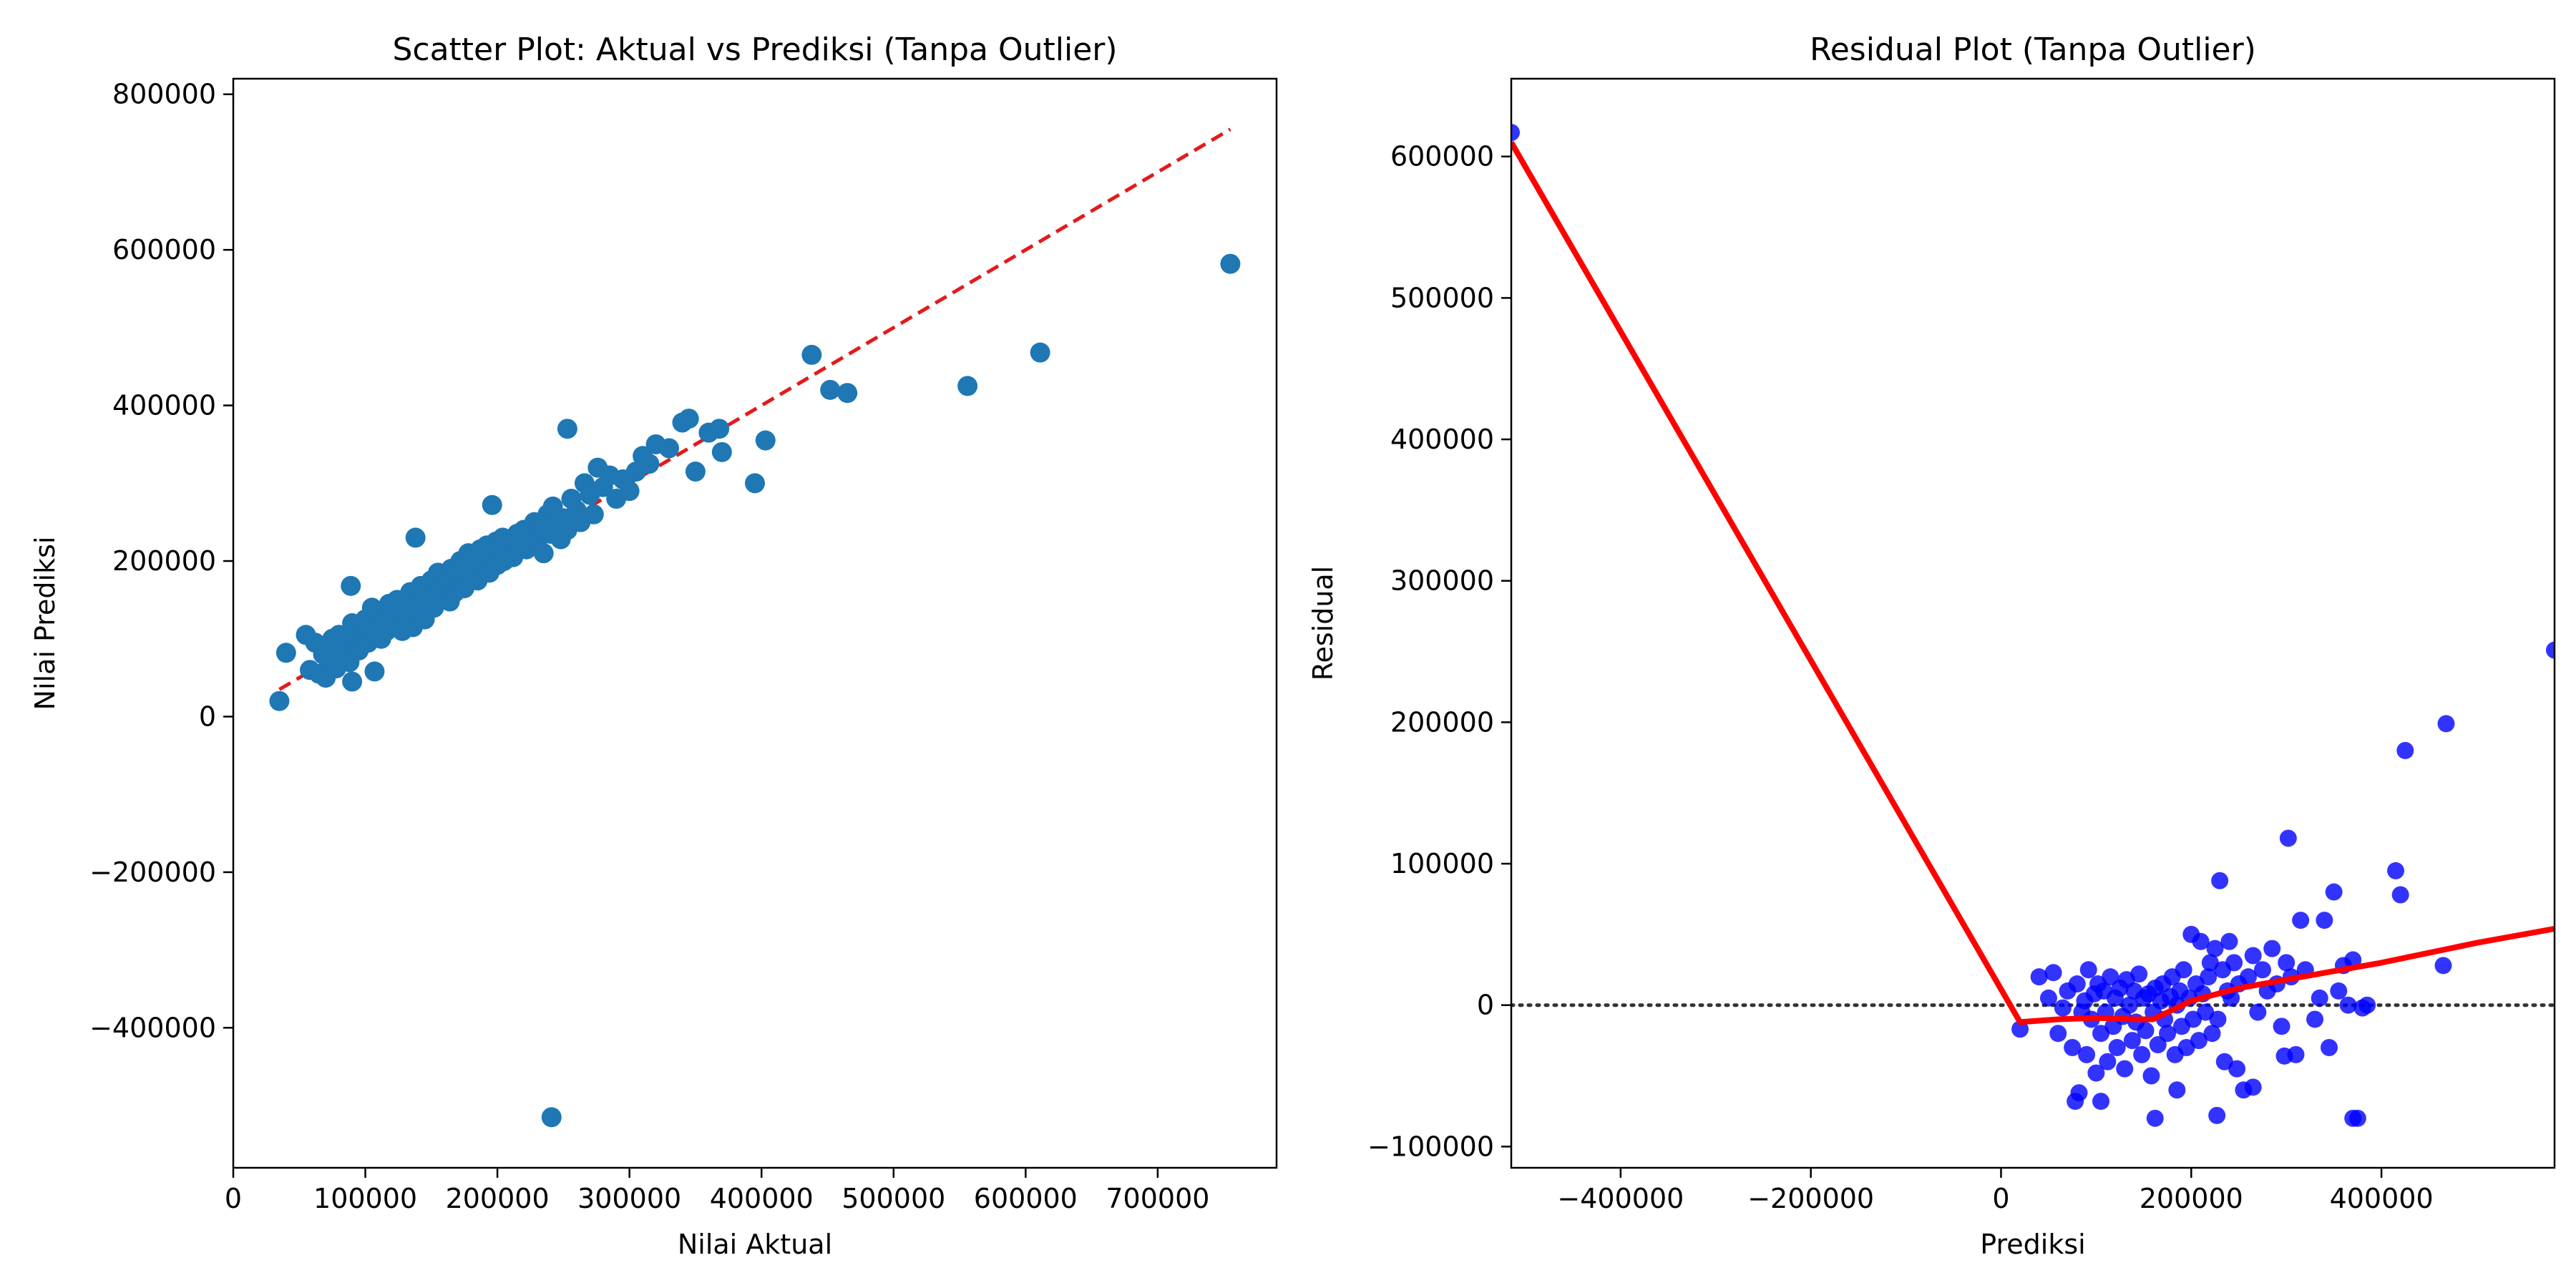 The image size is (2576, 1288). Describe the element at coordinates (164, 561) in the screenshot. I see `scatter-plot-y-tick-label: 200000` at that location.